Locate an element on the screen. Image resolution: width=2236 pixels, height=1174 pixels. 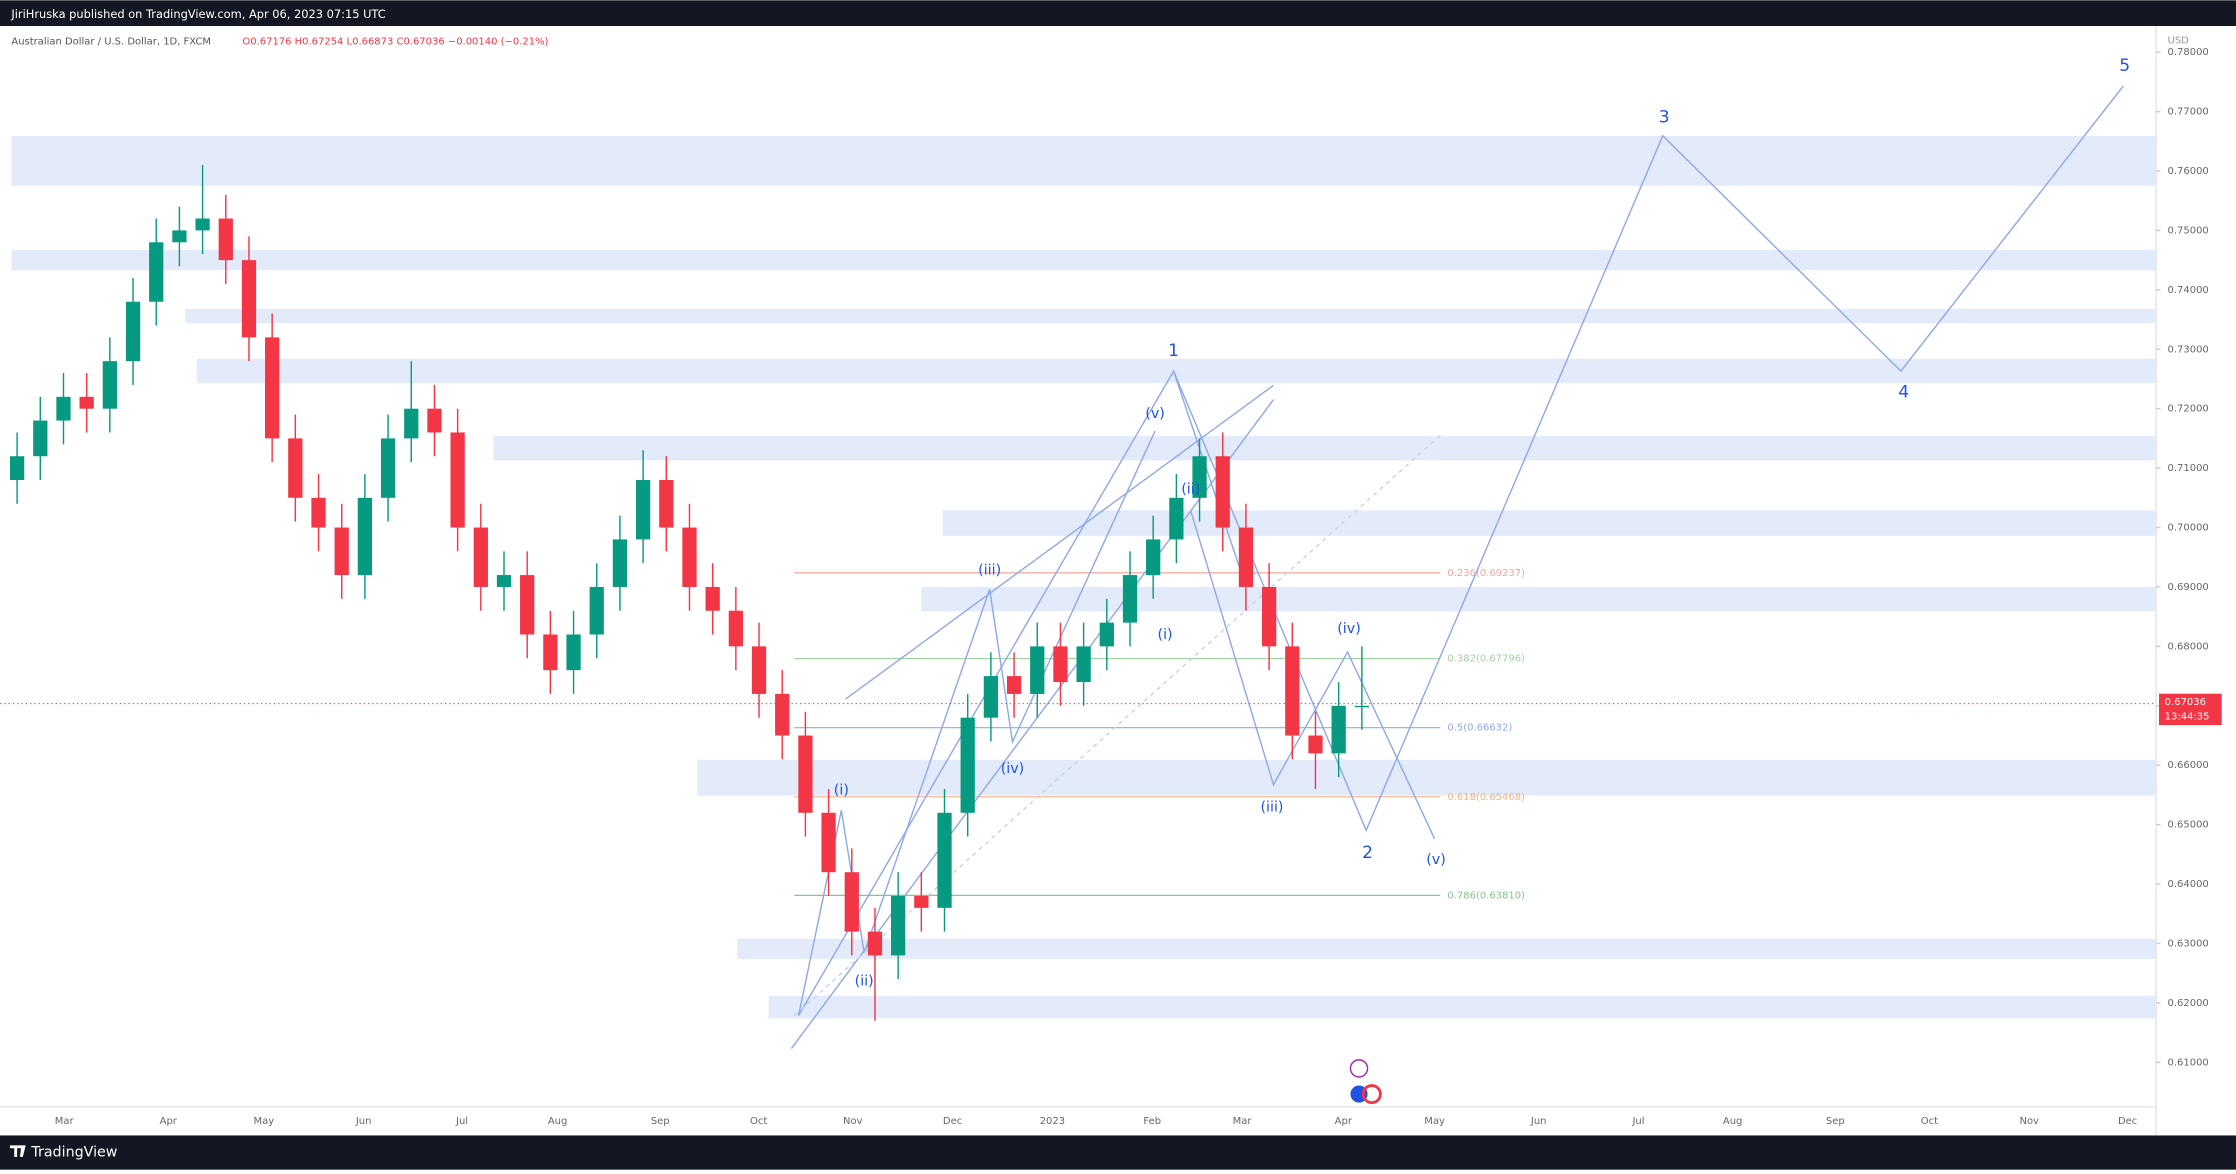
wave-label: 4 is located at coordinates (1903, 392).